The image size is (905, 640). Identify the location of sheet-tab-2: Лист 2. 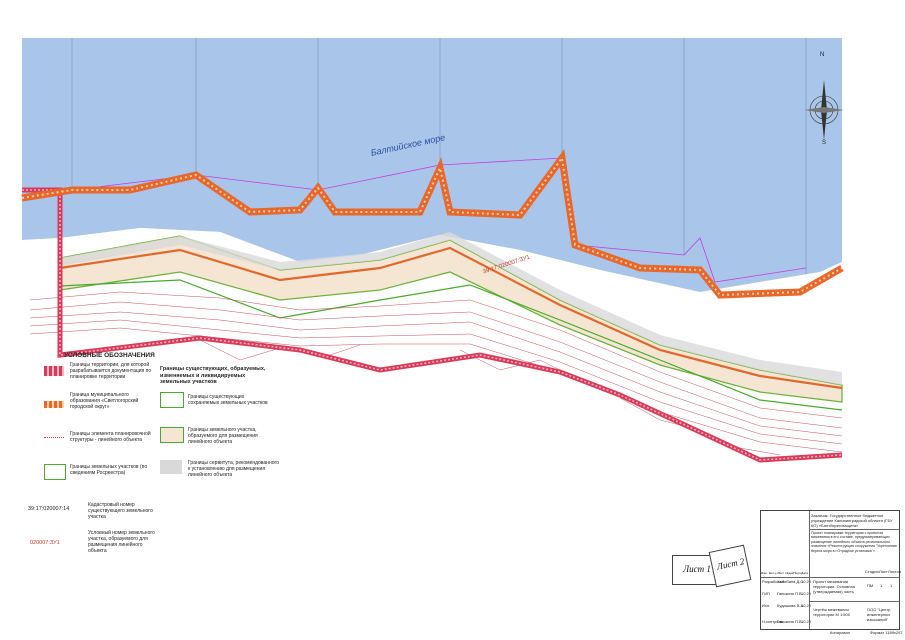
(730, 566).